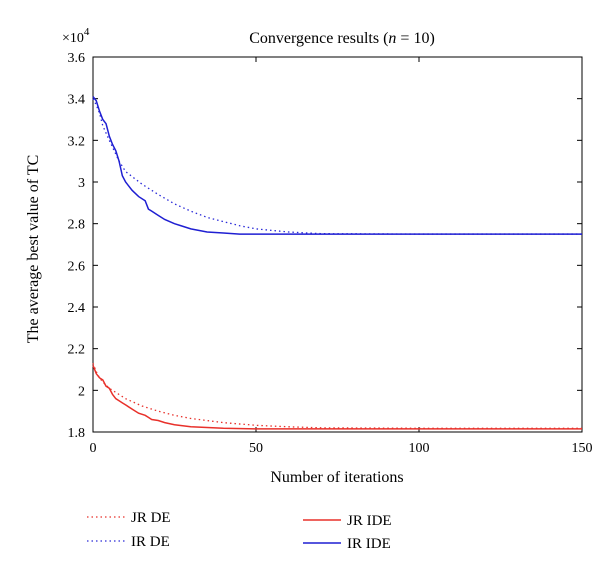 The width and height of the screenshot is (600, 576). What do you see at coordinates (239, 531) in the screenshot?
I see `legend: JR DE IR DE JR IDE IR IDE` at bounding box center [239, 531].